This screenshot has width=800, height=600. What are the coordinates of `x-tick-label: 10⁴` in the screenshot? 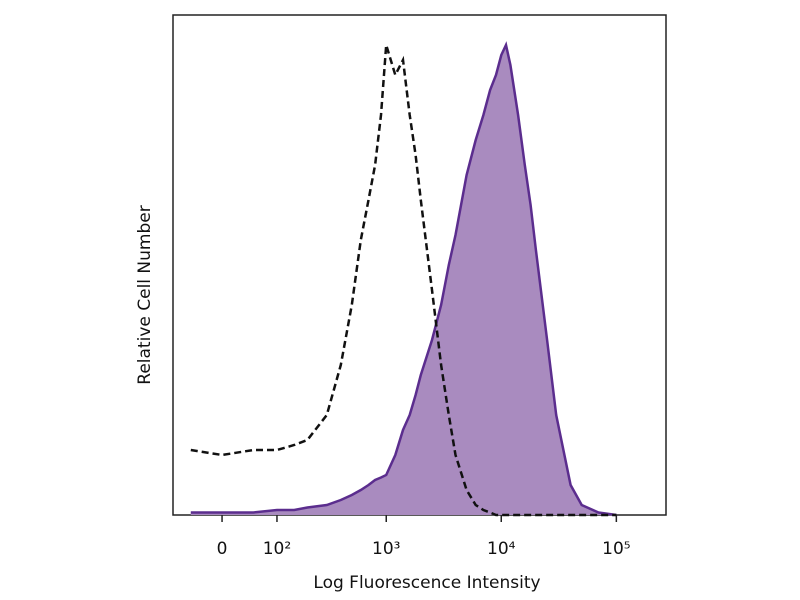 It's located at (501, 549).